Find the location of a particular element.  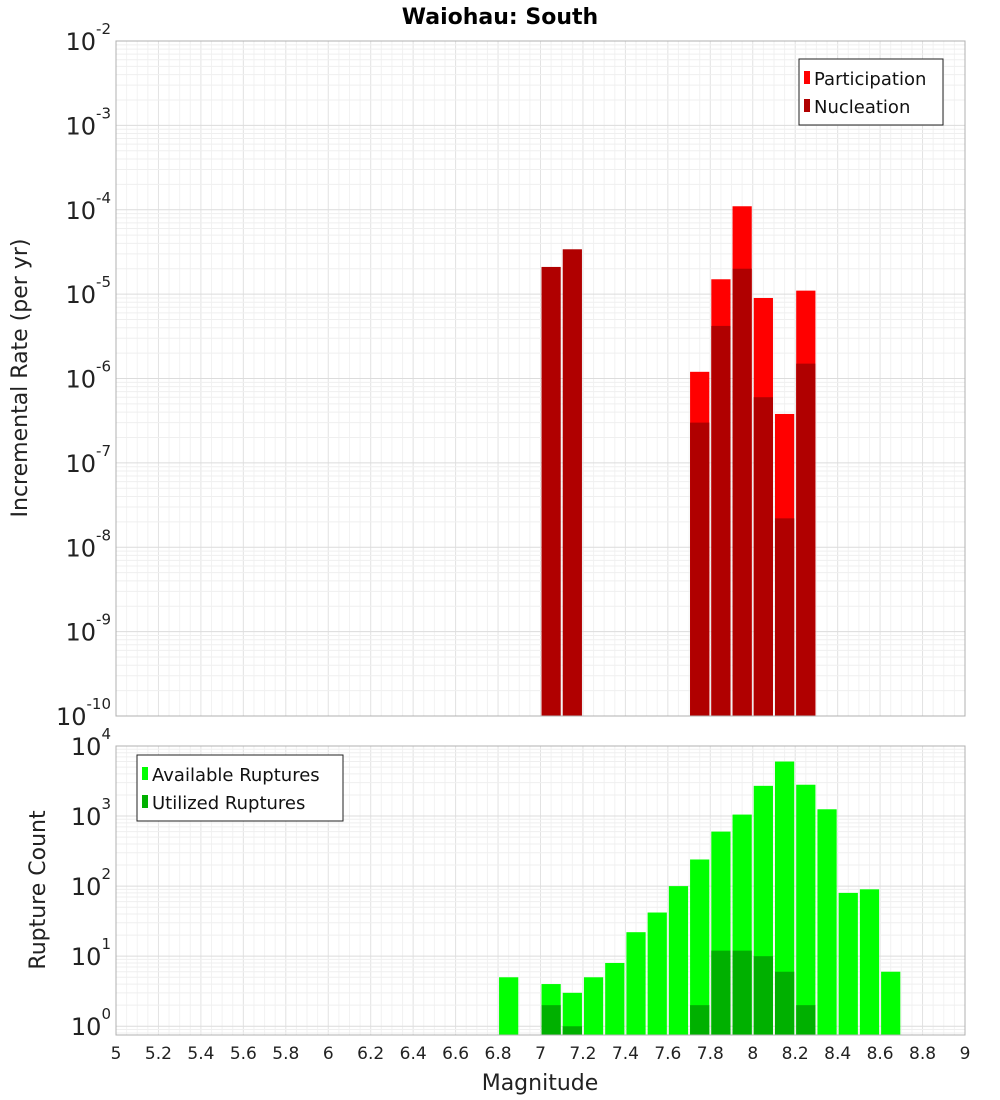

x-tick-label: 7.6 is located at coordinates (667, 1054).